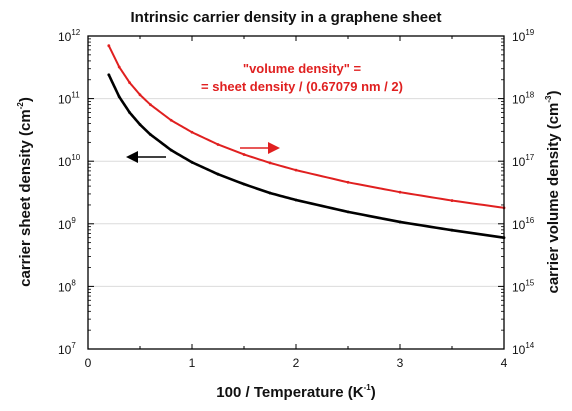 The width and height of the screenshot is (572, 411). What do you see at coordinates (67, 224) in the screenshot?
I see `left-y-tick-label: 10⁹` at bounding box center [67, 224].